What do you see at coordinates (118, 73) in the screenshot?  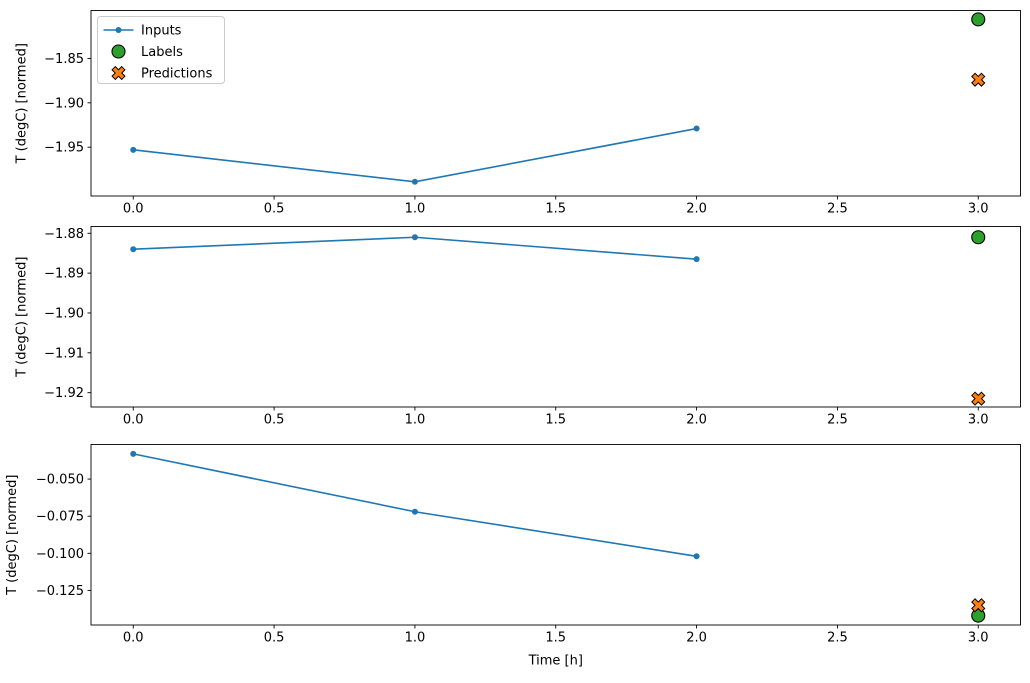 I see `legend-x-icon` at bounding box center [118, 73].